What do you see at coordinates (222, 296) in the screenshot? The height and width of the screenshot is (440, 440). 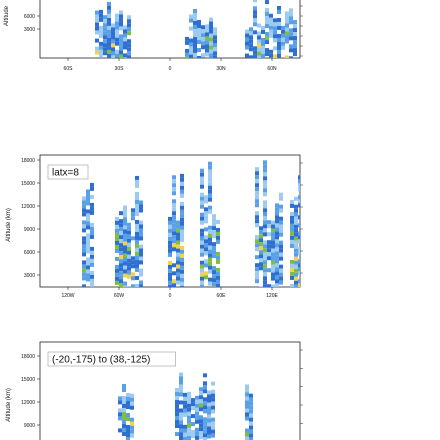 I see `x-tick-label: 60E` at bounding box center [222, 296].